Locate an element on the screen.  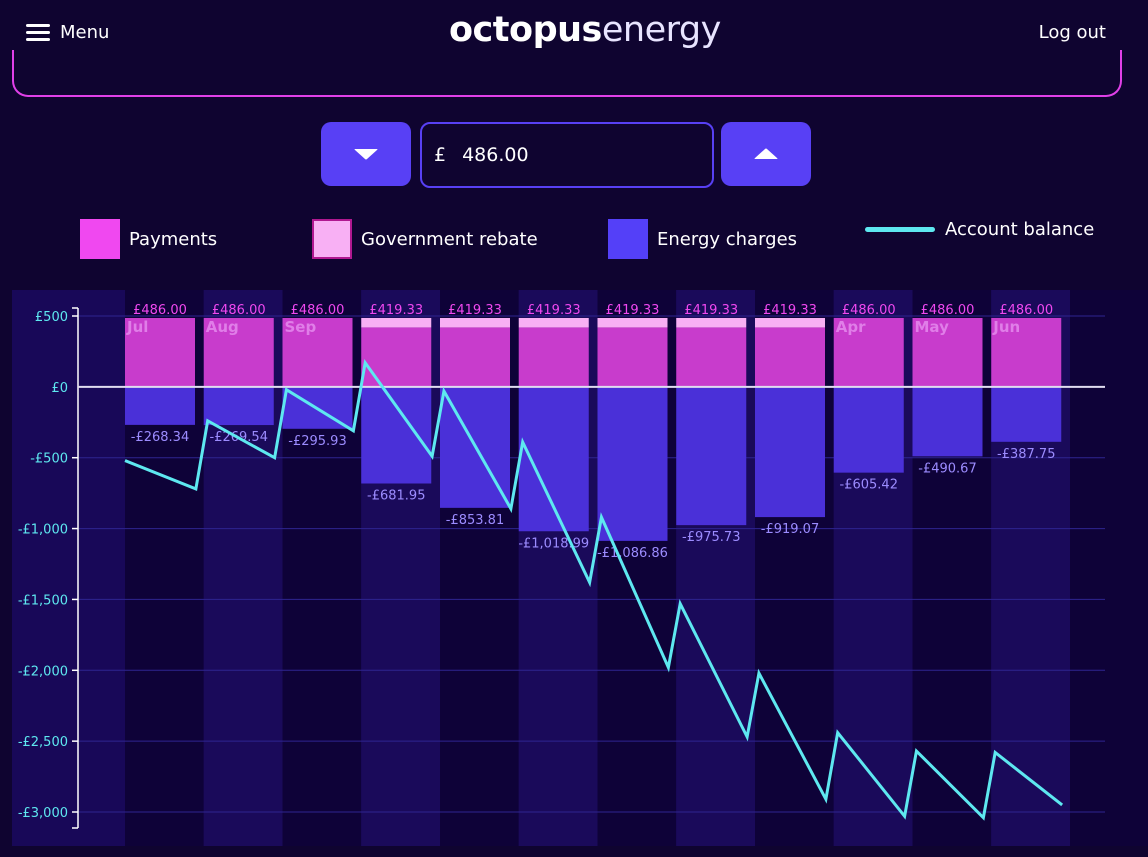
decrease-payment-button is located at coordinates (366, 154).